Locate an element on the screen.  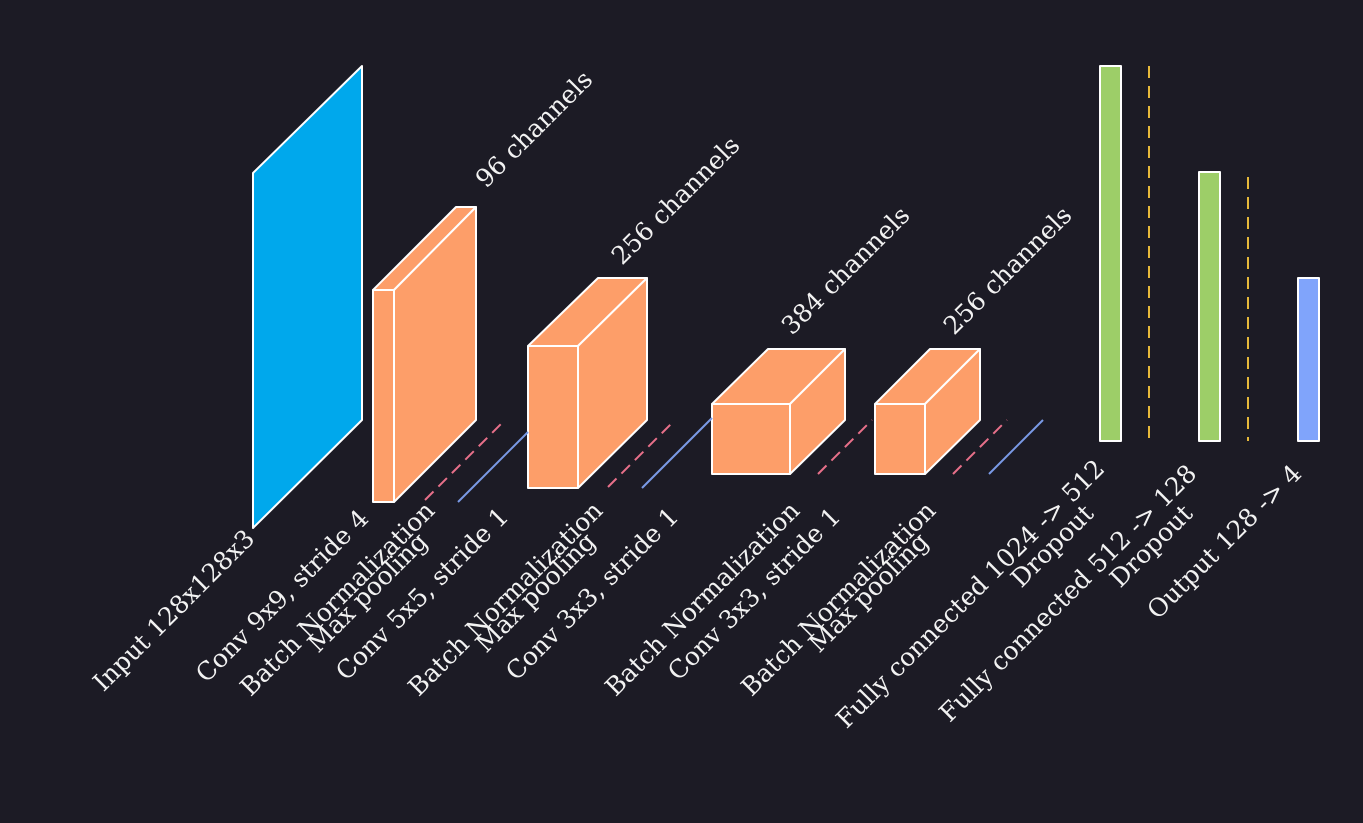
bn4-line is located at coordinates (980, 447).